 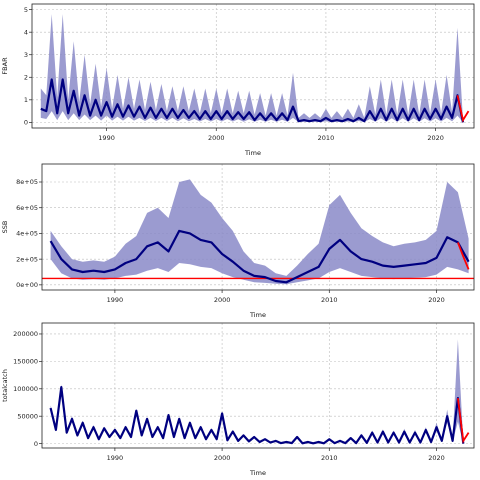 What do you see at coordinates (27, 234) in the screenshot?
I see `y-tick-label: 4e+05` at bounding box center [27, 234].